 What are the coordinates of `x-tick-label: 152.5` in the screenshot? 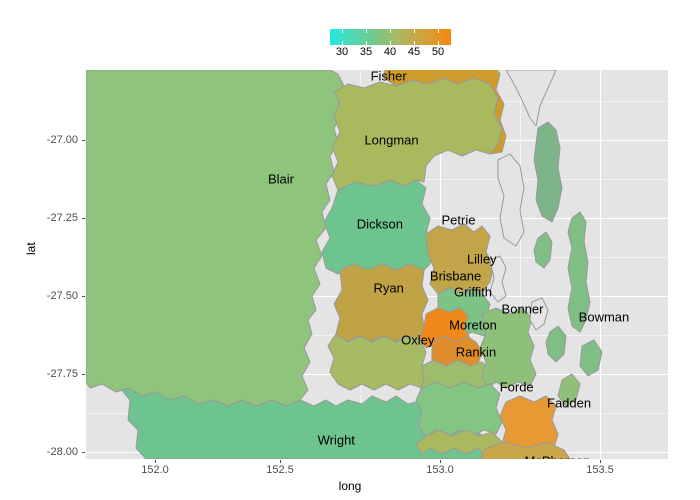 It's located at (280, 470).